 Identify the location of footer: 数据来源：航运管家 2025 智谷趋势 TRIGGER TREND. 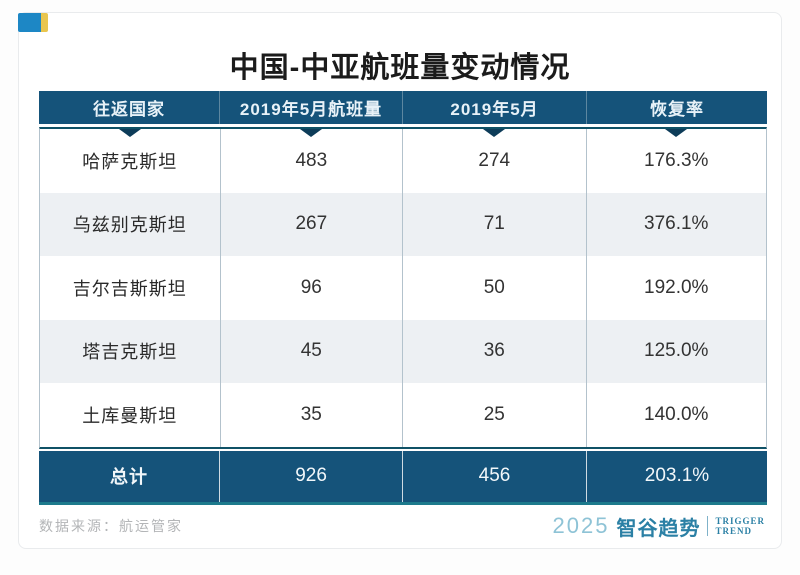
(402, 526).